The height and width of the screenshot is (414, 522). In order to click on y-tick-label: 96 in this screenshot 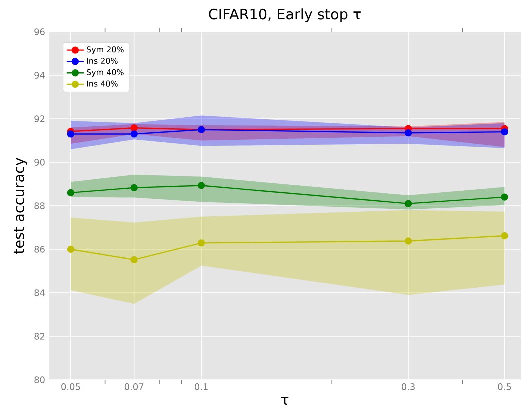, I will do `click(39, 32)`.